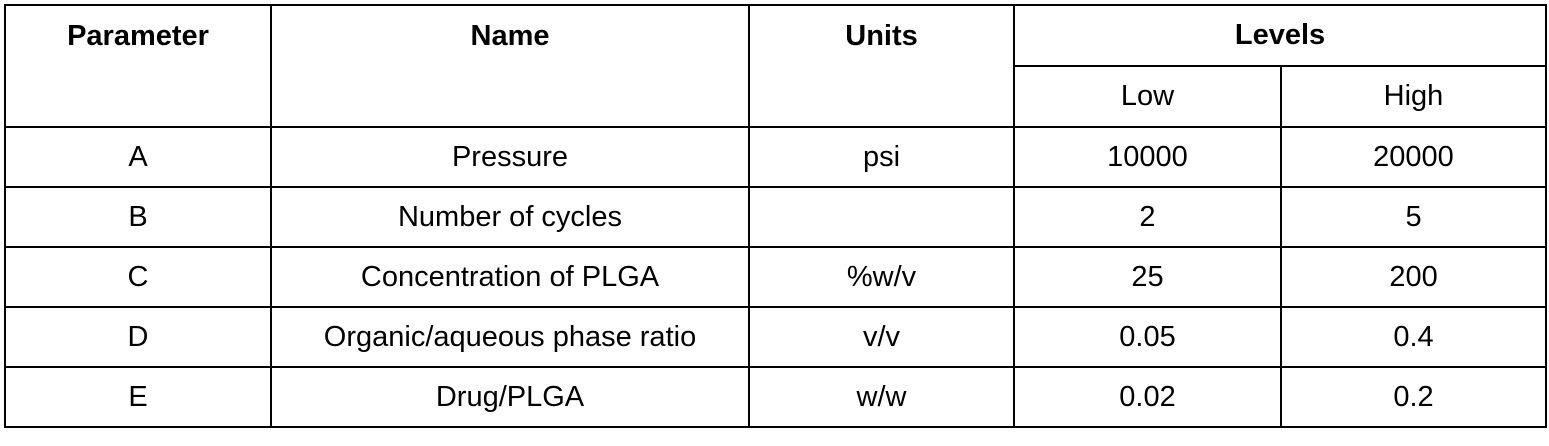 This screenshot has height=446, width=1549. Describe the element at coordinates (1413, 157) in the screenshot. I see `table-cell: 20000` at that location.